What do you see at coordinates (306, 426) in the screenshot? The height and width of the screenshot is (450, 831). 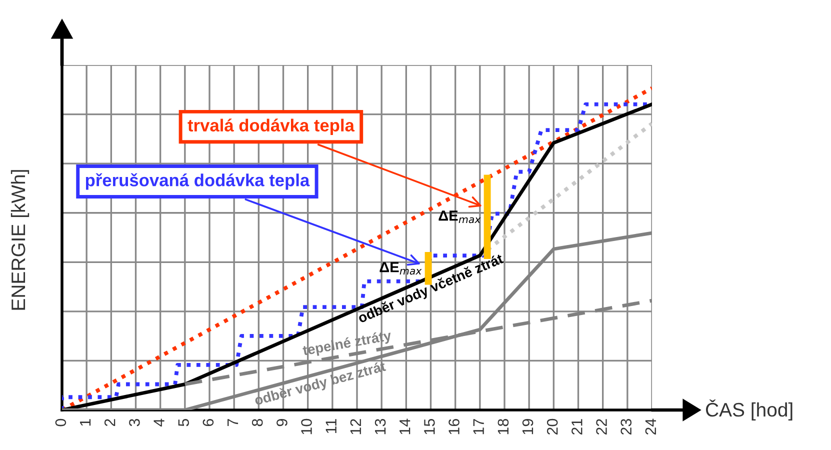 I see `x-tick-label: 10` at bounding box center [306, 426].